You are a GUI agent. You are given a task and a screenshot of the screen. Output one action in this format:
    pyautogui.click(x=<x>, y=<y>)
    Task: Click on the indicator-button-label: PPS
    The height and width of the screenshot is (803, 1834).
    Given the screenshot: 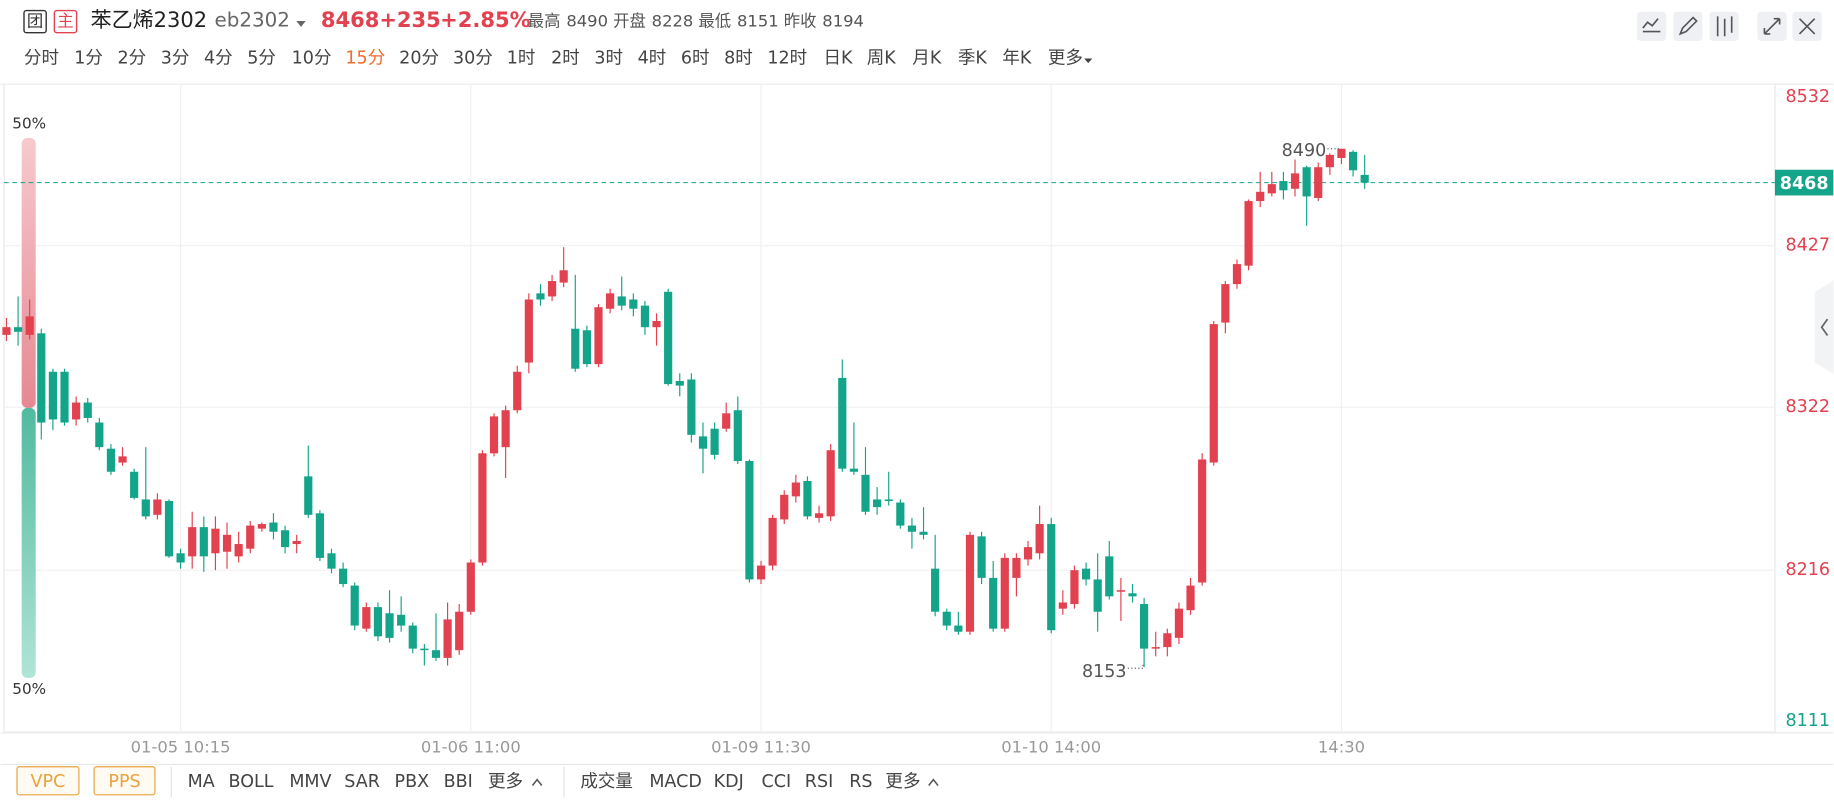 What is the action you would take?
    pyautogui.click(x=124, y=782)
    